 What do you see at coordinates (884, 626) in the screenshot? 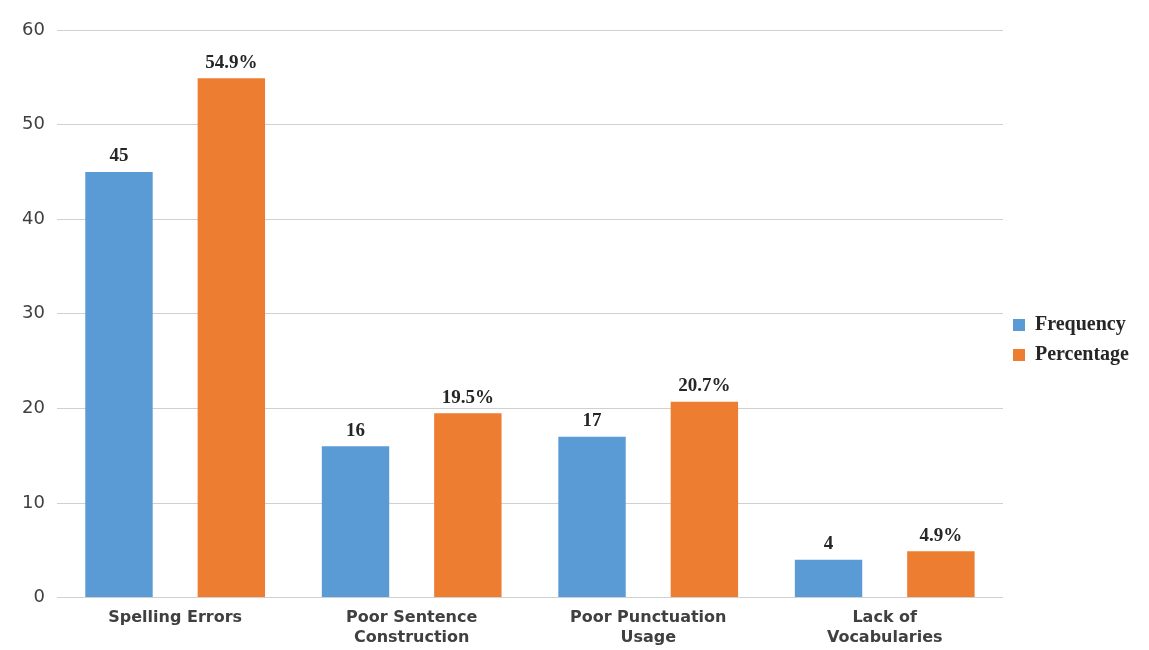
I see `x-tick-label: Lack of Vocabularies` at bounding box center [884, 626].